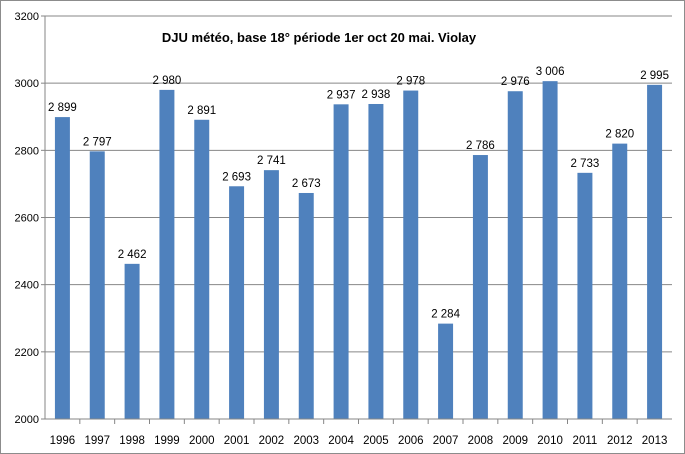  What do you see at coordinates (446, 441) in the screenshot?
I see `x-tick-label: 2007` at bounding box center [446, 441].